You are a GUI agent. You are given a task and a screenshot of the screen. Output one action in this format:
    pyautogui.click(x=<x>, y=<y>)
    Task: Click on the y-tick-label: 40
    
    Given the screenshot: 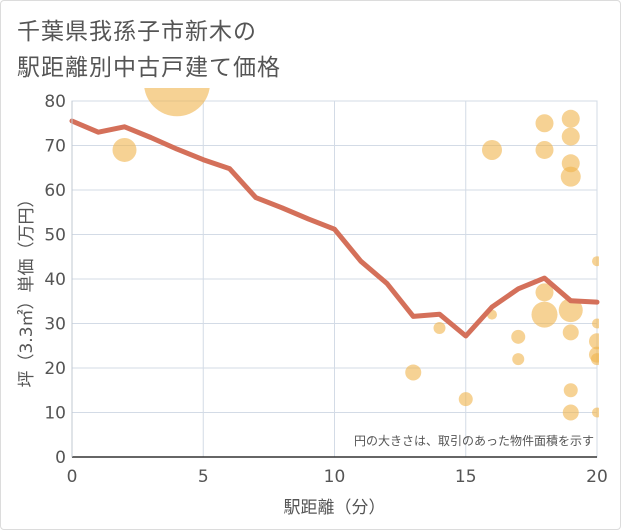 What is the action you would take?
    pyautogui.click(x=55, y=280)
    